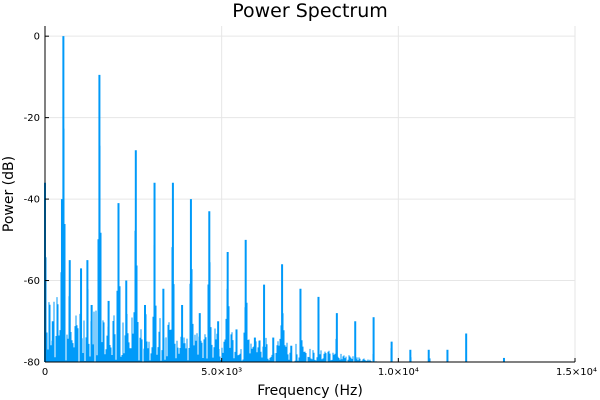 This screenshot has width=600, height=400. What do you see at coordinates (310, 391) in the screenshot?
I see `x-axis-label: Frequency (Hz)` at bounding box center [310, 391].